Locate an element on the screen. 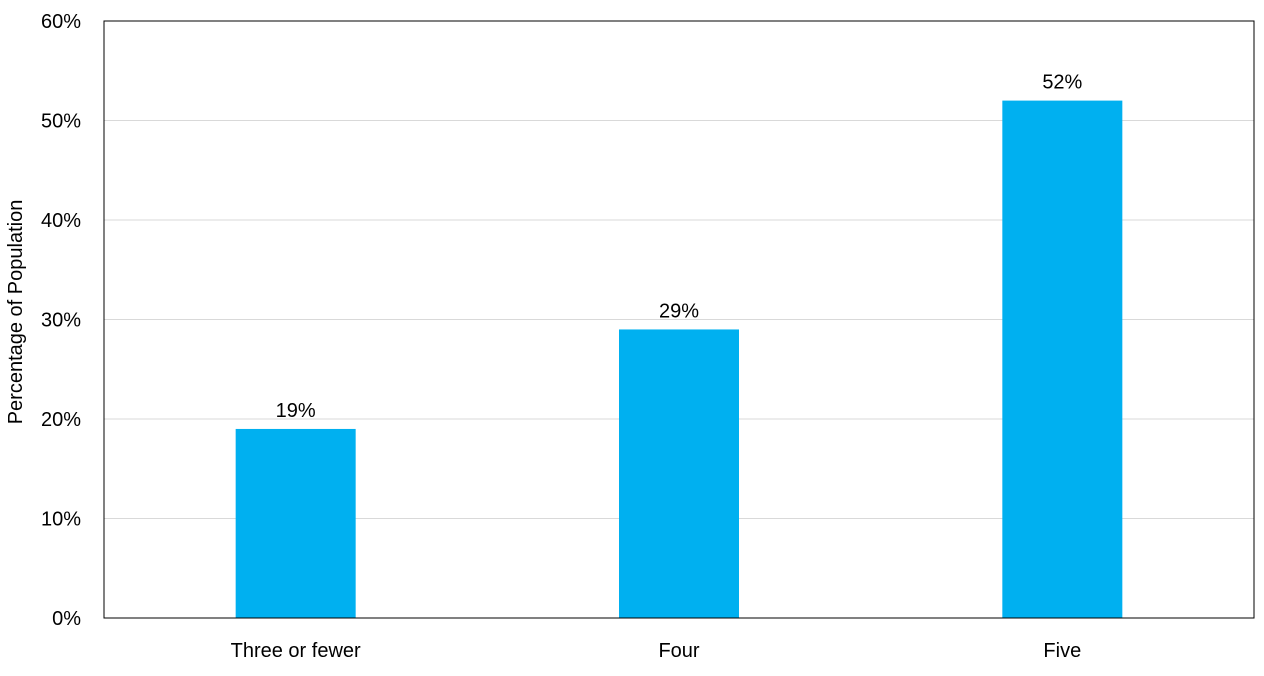  data-label: 29% is located at coordinates (679, 311).